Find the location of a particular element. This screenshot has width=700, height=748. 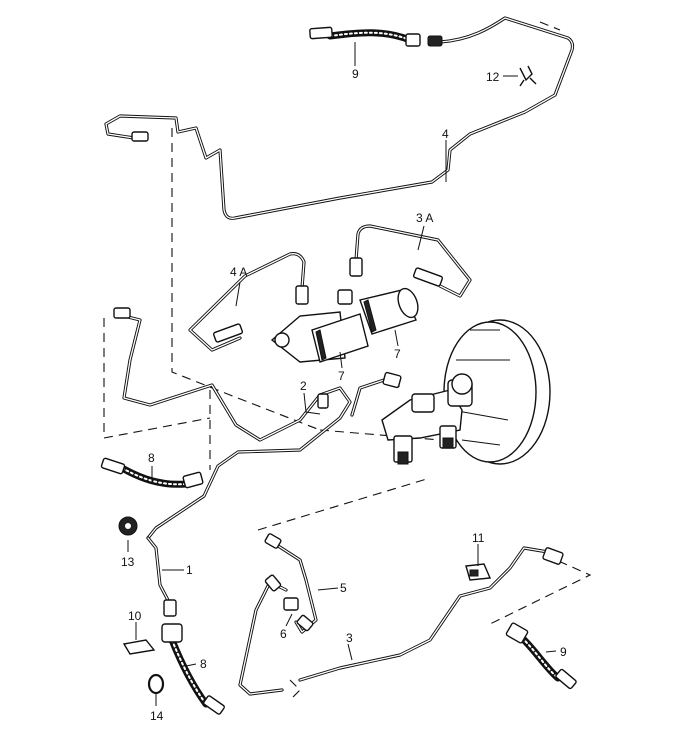

callout-8-bottom: 8 is located at coordinates (203, 664).